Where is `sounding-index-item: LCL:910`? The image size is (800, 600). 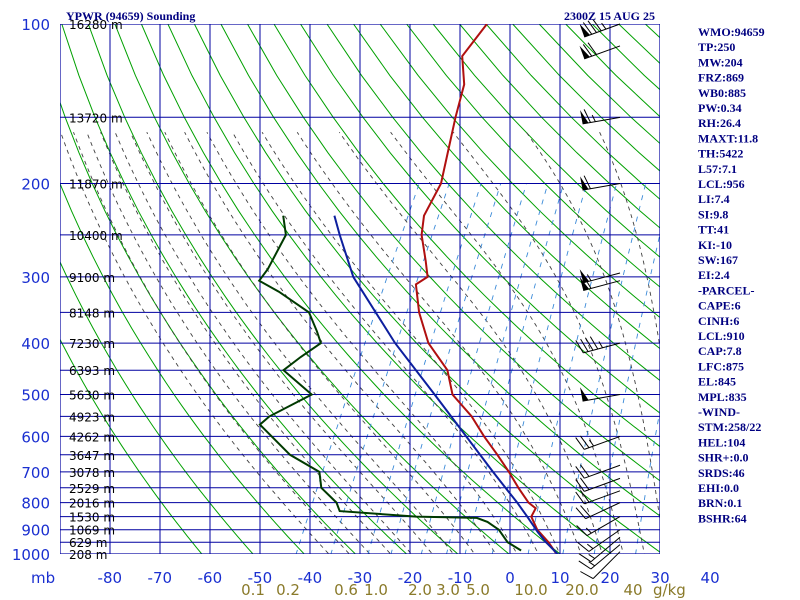 sounding-index-item: LCL:910 is located at coordinates (721, 336).